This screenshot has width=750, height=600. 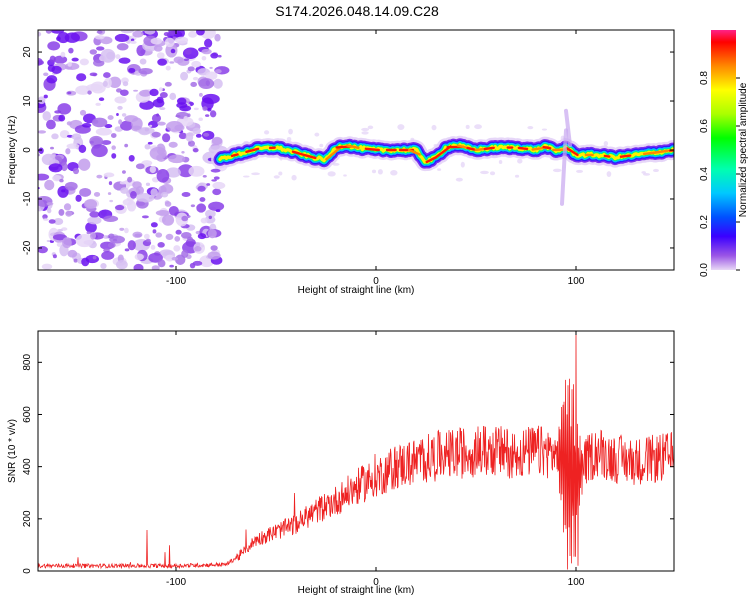 What do you see at coordinates (704, 270) in the screenshot?
I see `colorbar-tick-label: 0.0` at bounding box center [704, 270].